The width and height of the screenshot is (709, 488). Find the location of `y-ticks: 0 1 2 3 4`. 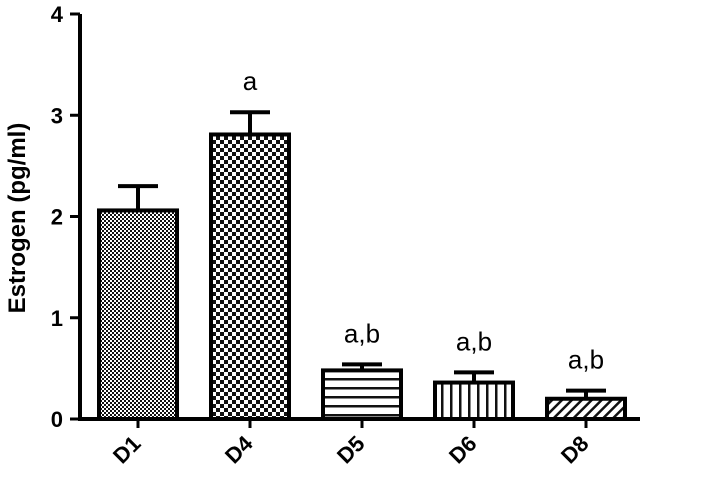

y-ticks: 0 1 2 3 4 is located at coordinates (65, 217).